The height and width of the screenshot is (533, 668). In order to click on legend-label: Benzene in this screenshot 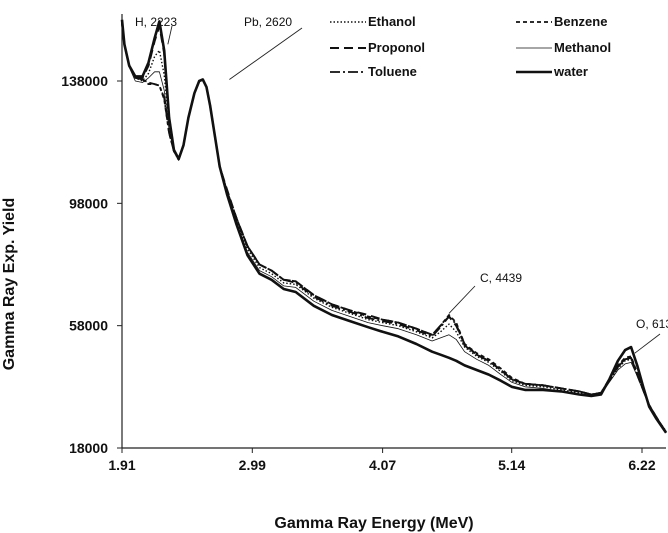, I will do `click(580, 21)`.